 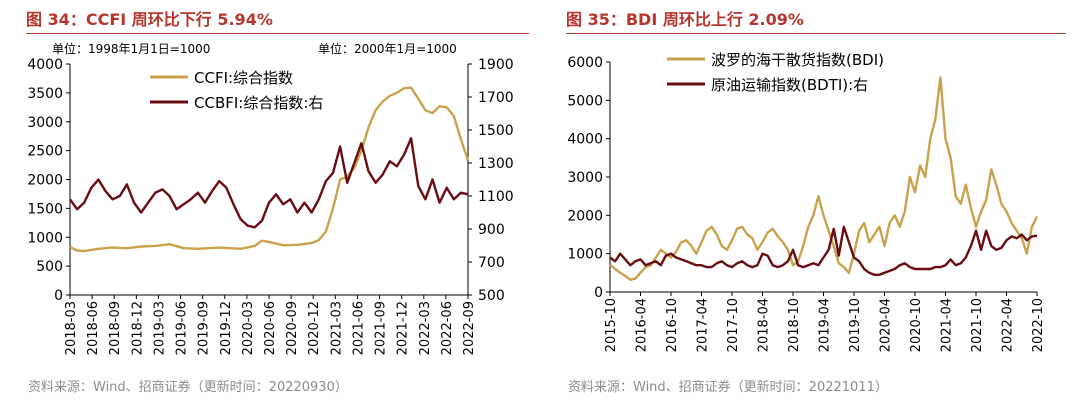 What do you see at coordinates (585, 101) in the screenshot?
I see `y-tick-label: 5000` at bounding box center [585, 101].